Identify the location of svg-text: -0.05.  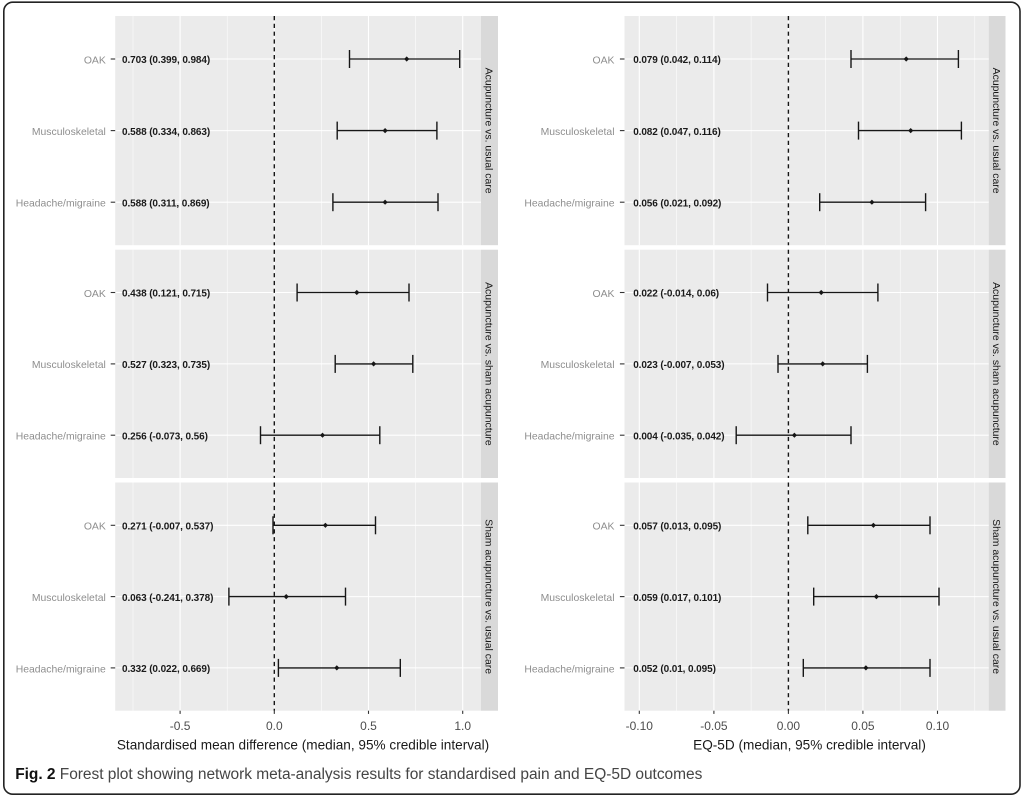
(714, 726).